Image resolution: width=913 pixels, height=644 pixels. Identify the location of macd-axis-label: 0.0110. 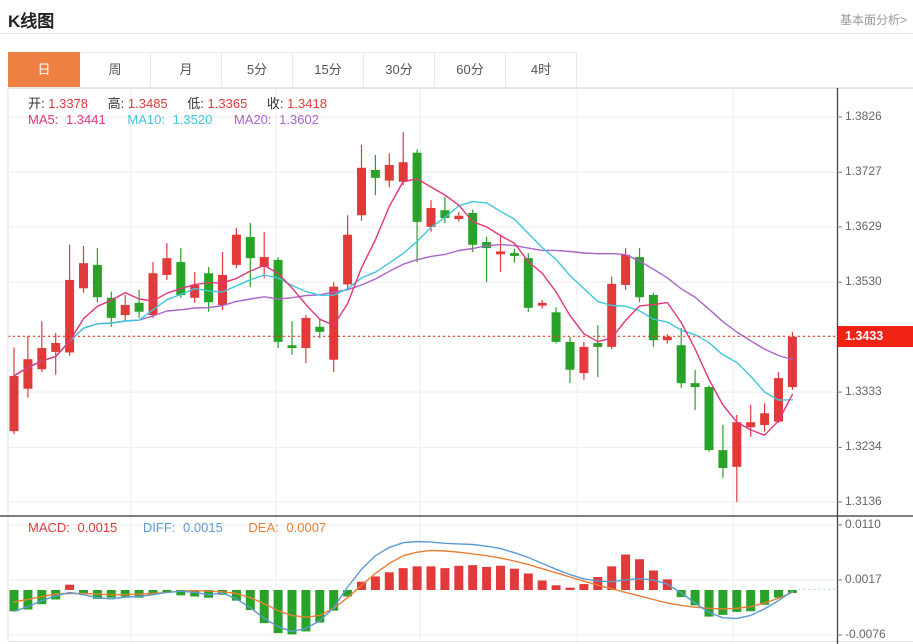
(863, 524).